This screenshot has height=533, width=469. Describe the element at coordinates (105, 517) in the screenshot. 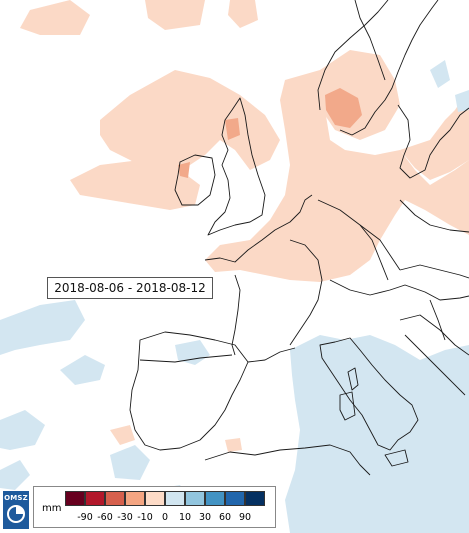

I see `legend-tick-label: -60` at that location.